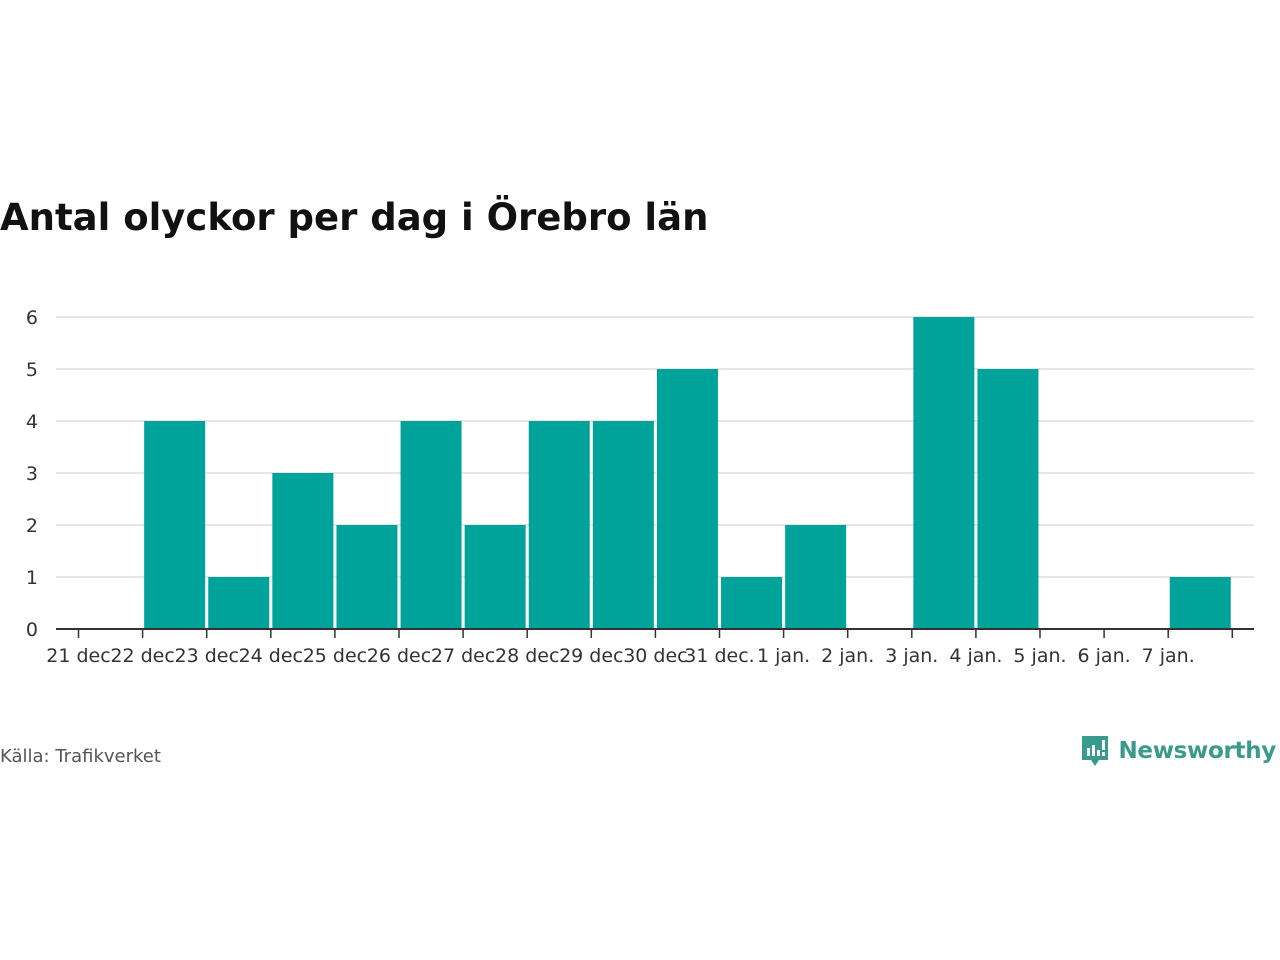 The height and width of the screenshot is (960, 1280). Describe the element at coordinates (463, 656) in the screenshot. I see `x-tick-label: 27 dec` at that location.